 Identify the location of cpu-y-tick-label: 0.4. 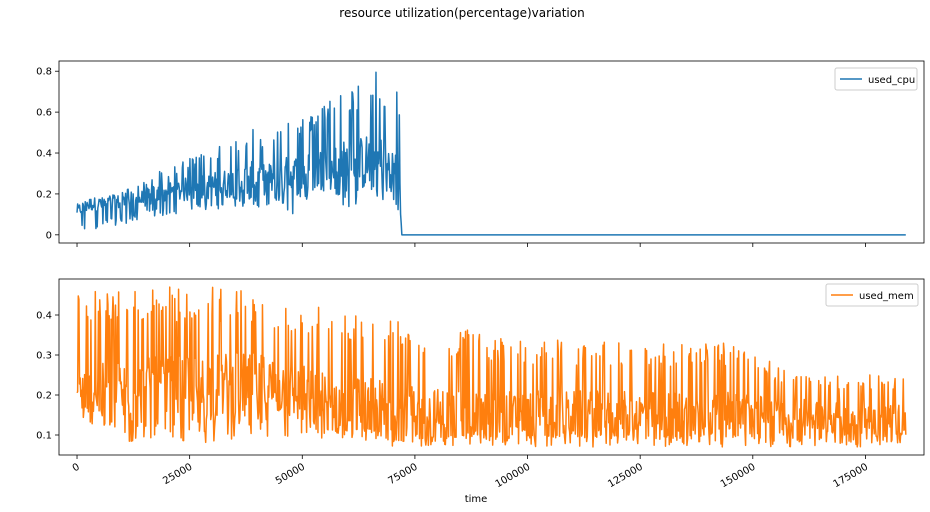
(44, 154).